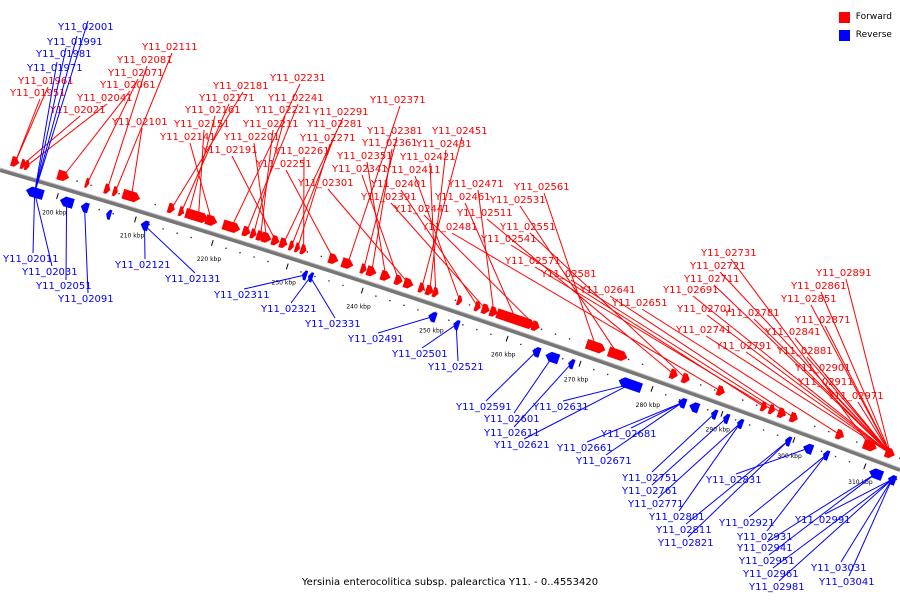  Describe the element at coordinates (717, 266) in the screenshot. I see `forward-gene-label: Y11_02721` at that location.